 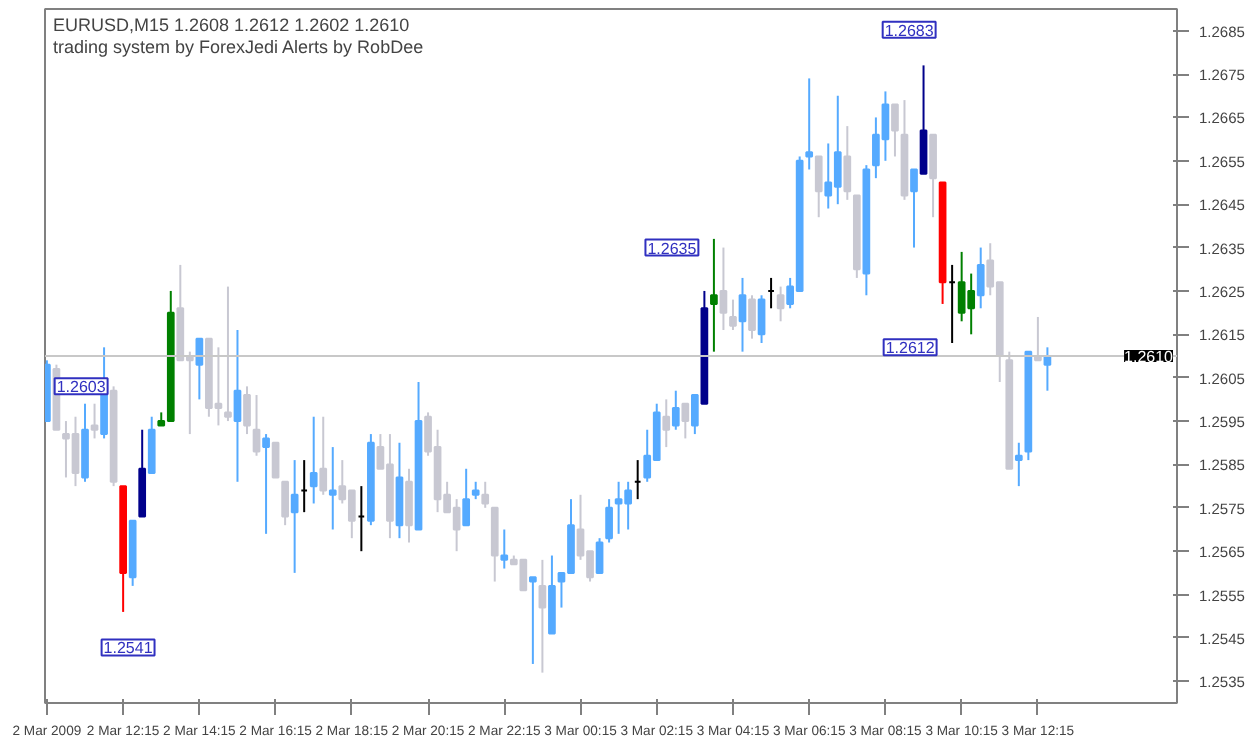 I want to click on text: trading system by ForexJedi Alerts by RobDee, so click(x=238, y=47).